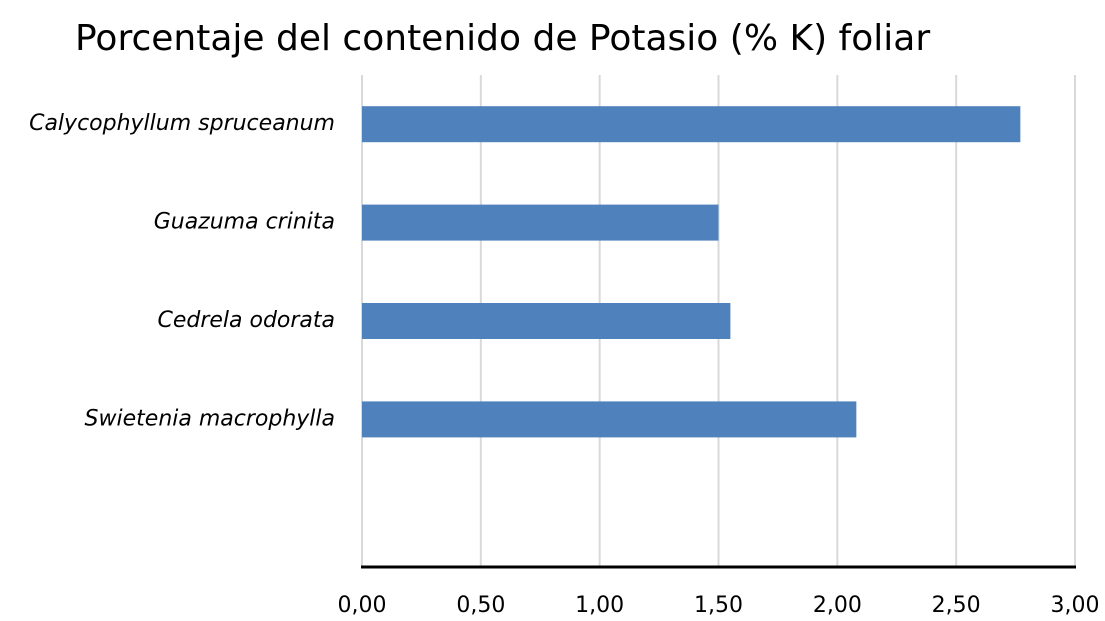 The image size is (1105, 621). What do you see at coordinates (246, 320) in the screenshot?
I see `y-tick-label: Cedrela odorata` at bounding box center [246, 320].